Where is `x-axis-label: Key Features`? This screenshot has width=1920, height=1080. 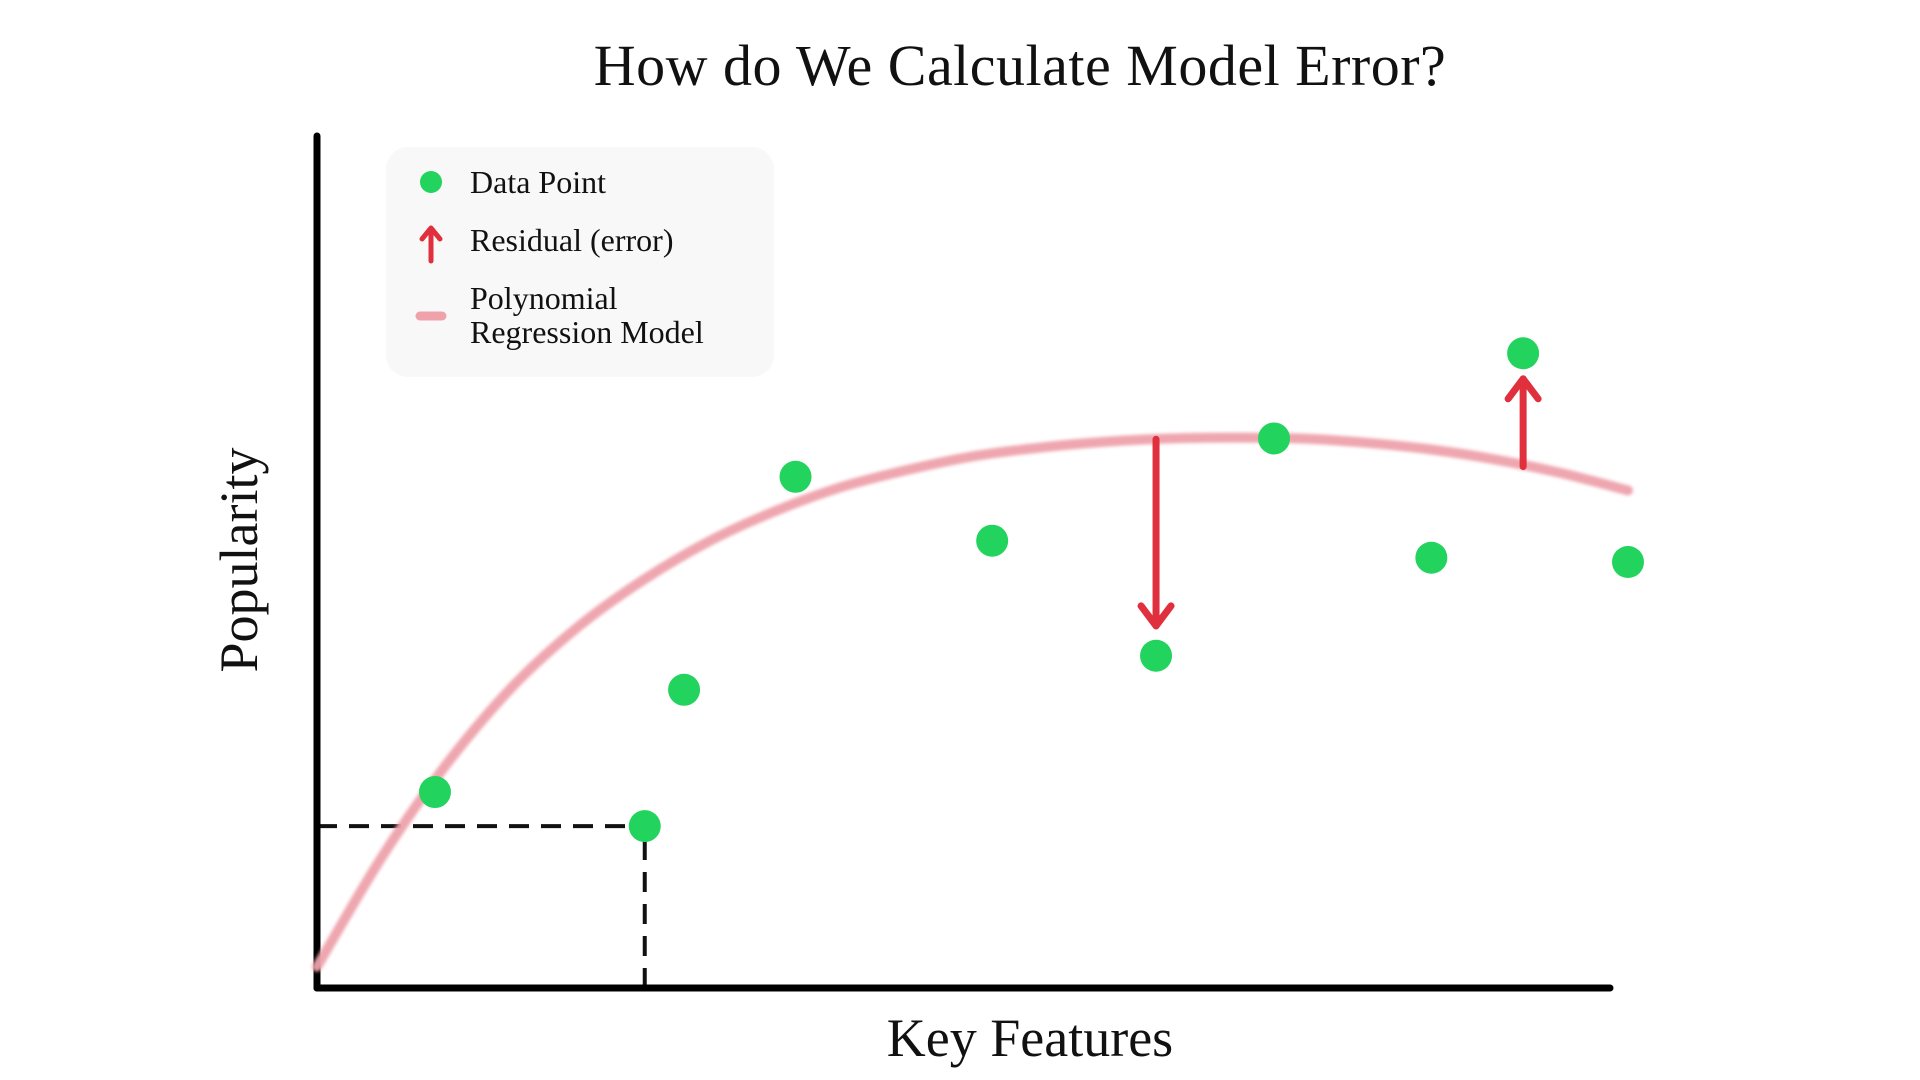 x-axis-label: Key Features is located at coordinates (1030, 1038).